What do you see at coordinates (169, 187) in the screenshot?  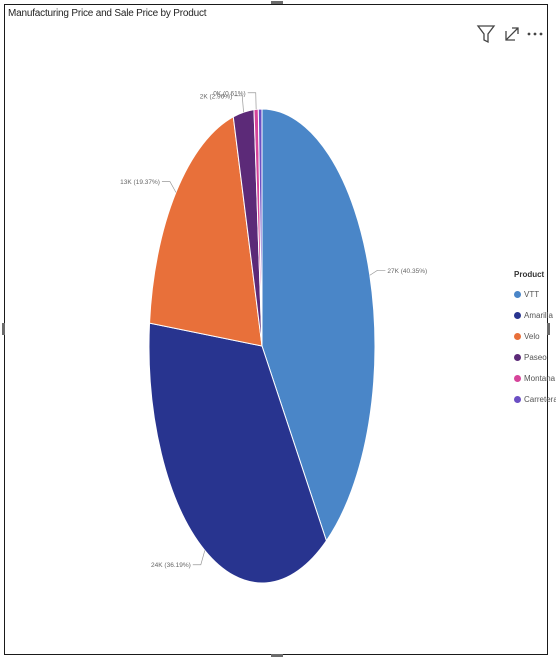 I see `leader-line-velo` at bounding box center [169, 187].